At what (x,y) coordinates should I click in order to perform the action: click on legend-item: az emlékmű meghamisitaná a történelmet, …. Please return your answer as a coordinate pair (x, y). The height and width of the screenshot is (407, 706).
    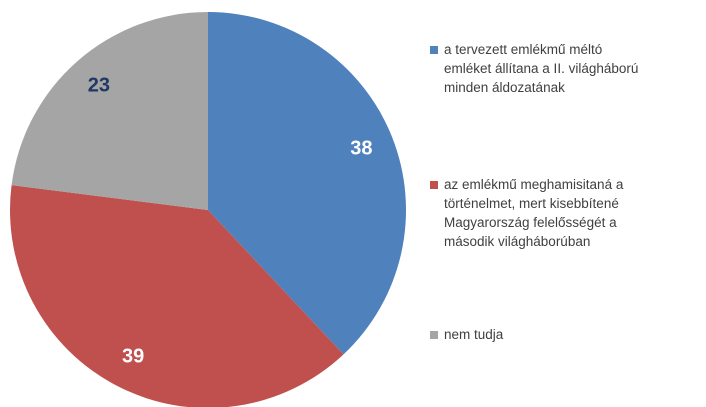
    Looking at the image, I should click on (539, 213).